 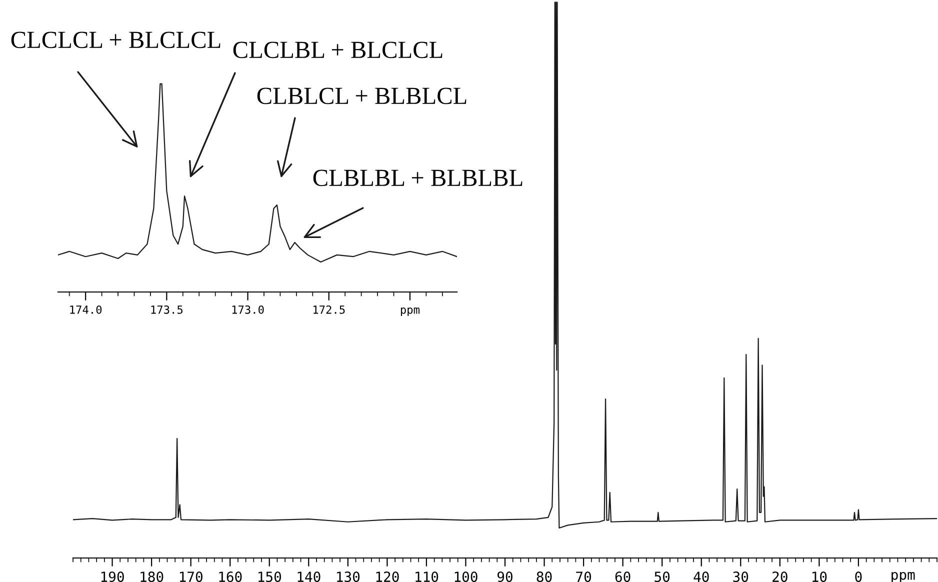 I want to click on annotation: CLBLBL + BLBLBL, so click(x=417, y=178).